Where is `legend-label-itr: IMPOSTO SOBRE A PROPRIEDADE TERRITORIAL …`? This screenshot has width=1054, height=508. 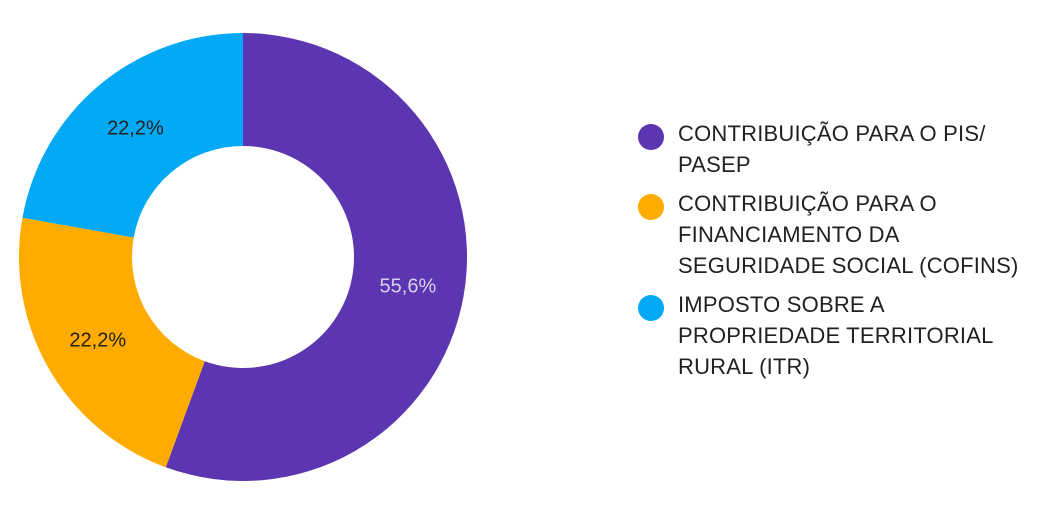 legend-label-itr: IMPOSTO SOBRE A PROPRIEDADE TERRITORIAL … is located at coordinates (835, 335).